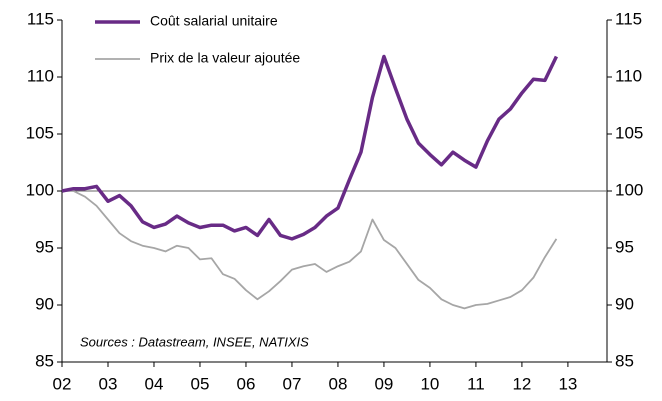 Image resolution: width=662 pixels, height=401 pixels. I want to click on x-tick-label: 05, so click(200, 383).